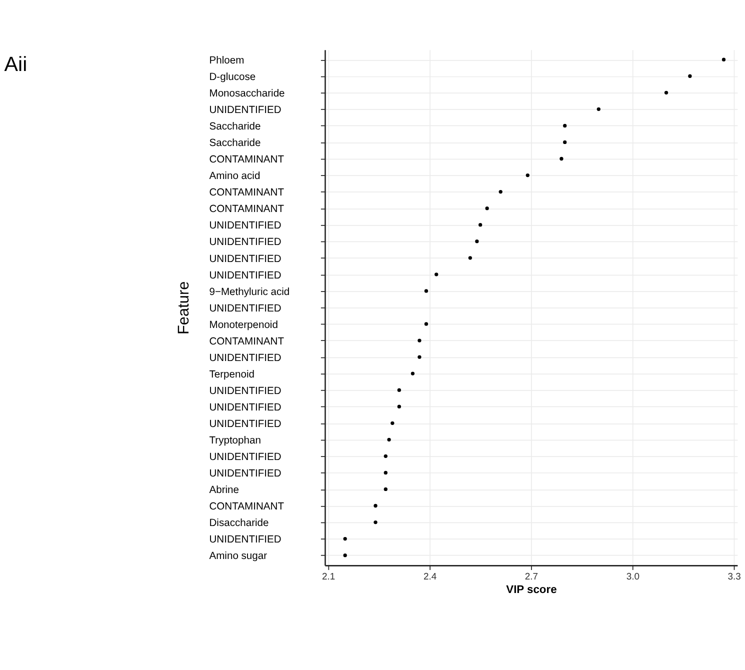 This screenshot has width=745, height=670. What do you see at coordinates (234, 176) in the screenshot?
I see `y-tick-label: Amino acid` at bounding box center [234, 176].